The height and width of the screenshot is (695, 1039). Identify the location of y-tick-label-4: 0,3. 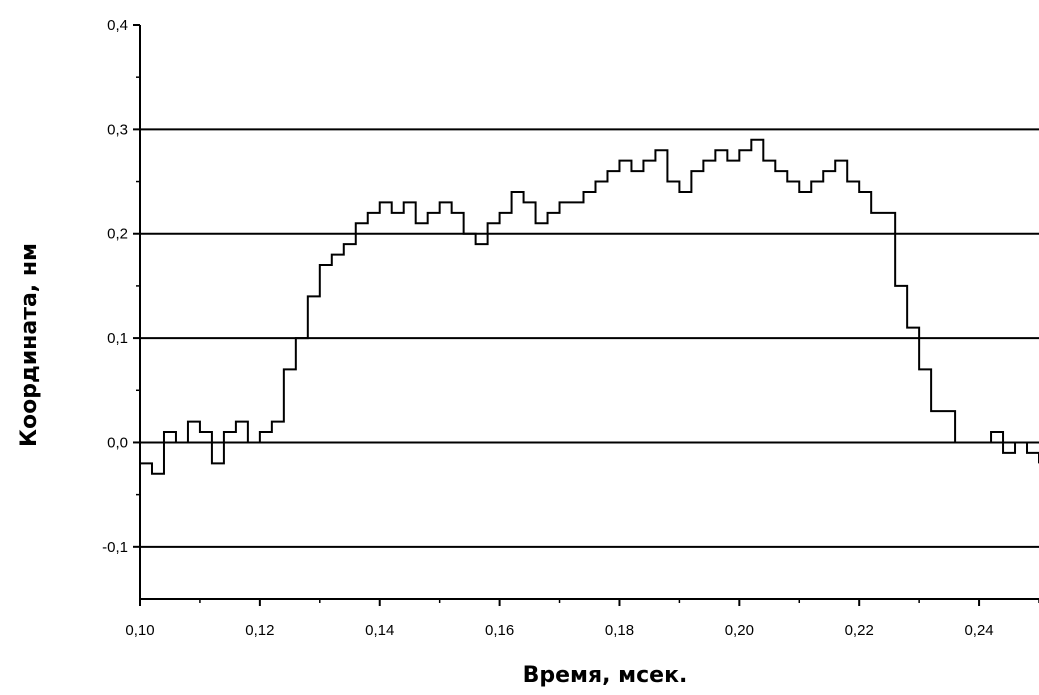
(117, 129).